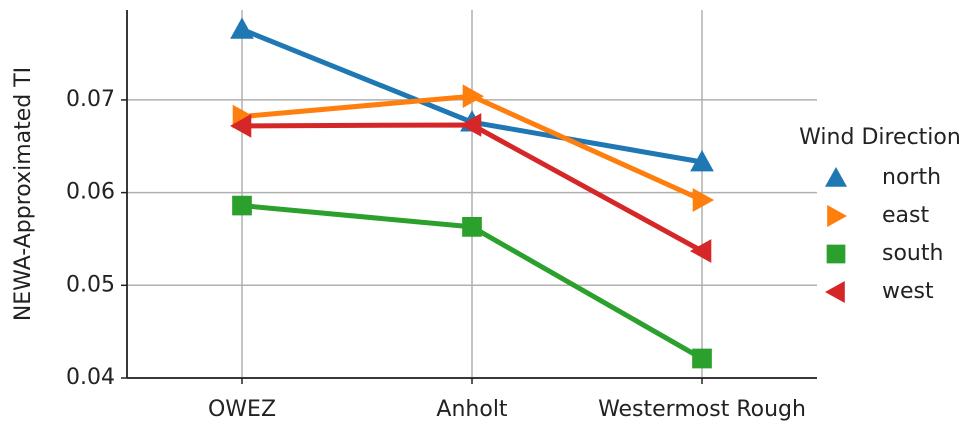 This screenshot has width=977, height=426. I want to click on x-tick-label: Anholt, so click(472, 409).